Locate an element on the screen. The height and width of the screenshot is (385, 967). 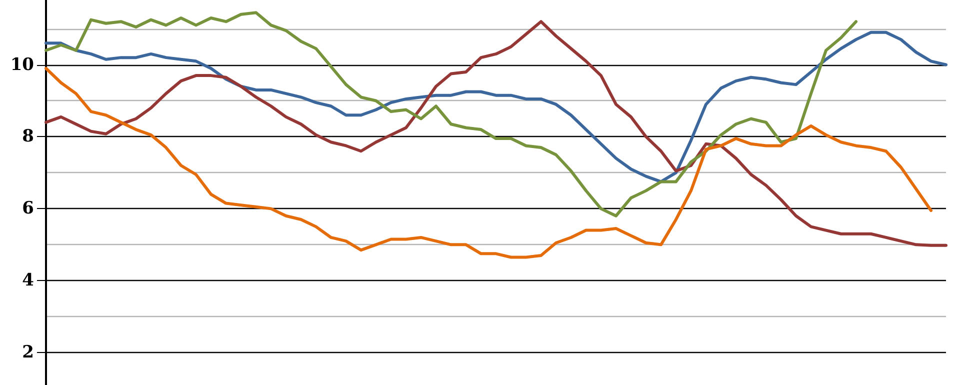
y-tick-label: 6 is located at coordinates (28, 208).